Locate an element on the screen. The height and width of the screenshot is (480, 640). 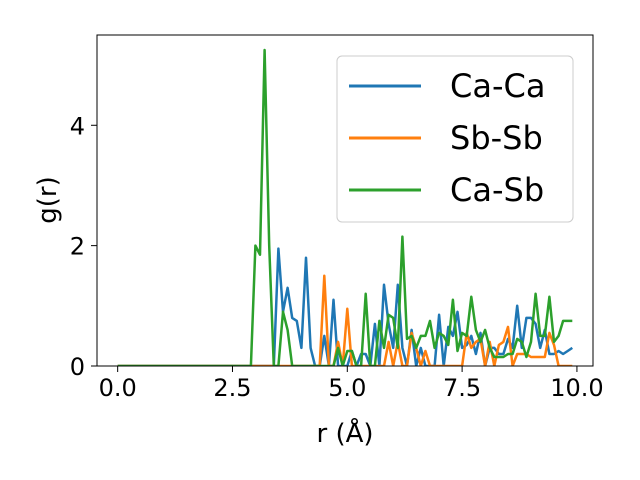
x-tick-label: 2.5 is located at coordinates (232, 388).